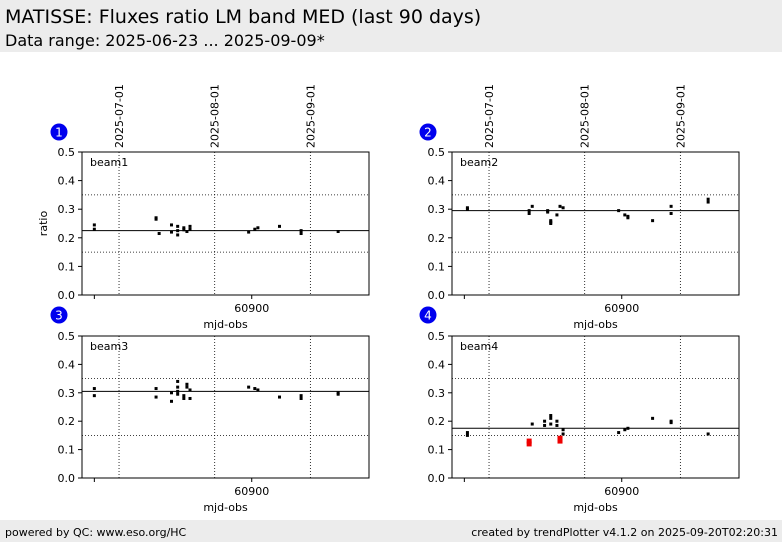 Image resolution: width=782 pixels, height=542 pixels. I want to click on panel-badge-number: 2, so click(428, 133).